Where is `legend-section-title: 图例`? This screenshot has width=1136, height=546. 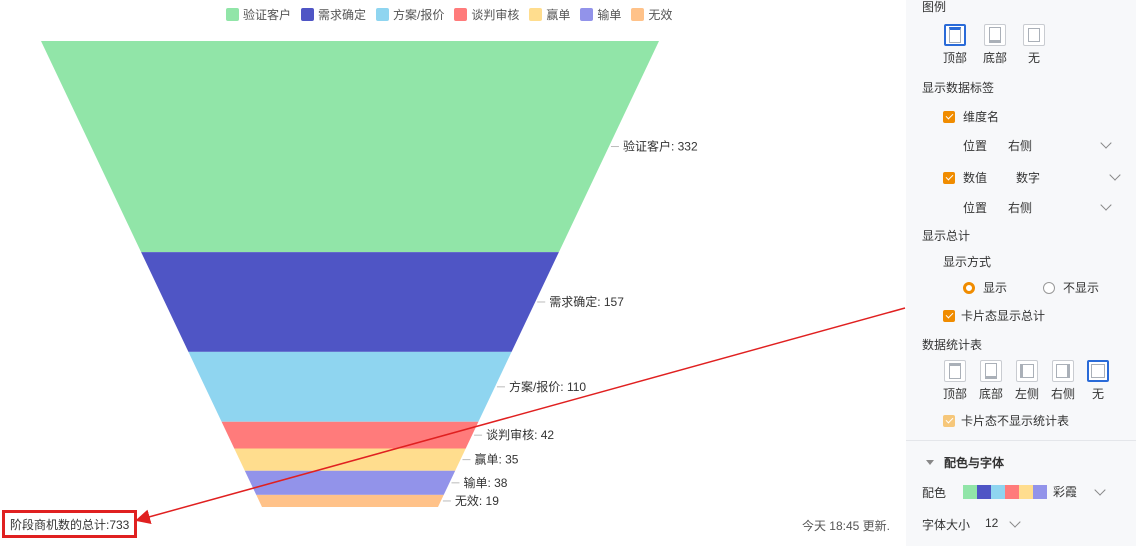 legend-section-title: 图例 is located at coordinates (934, 7).